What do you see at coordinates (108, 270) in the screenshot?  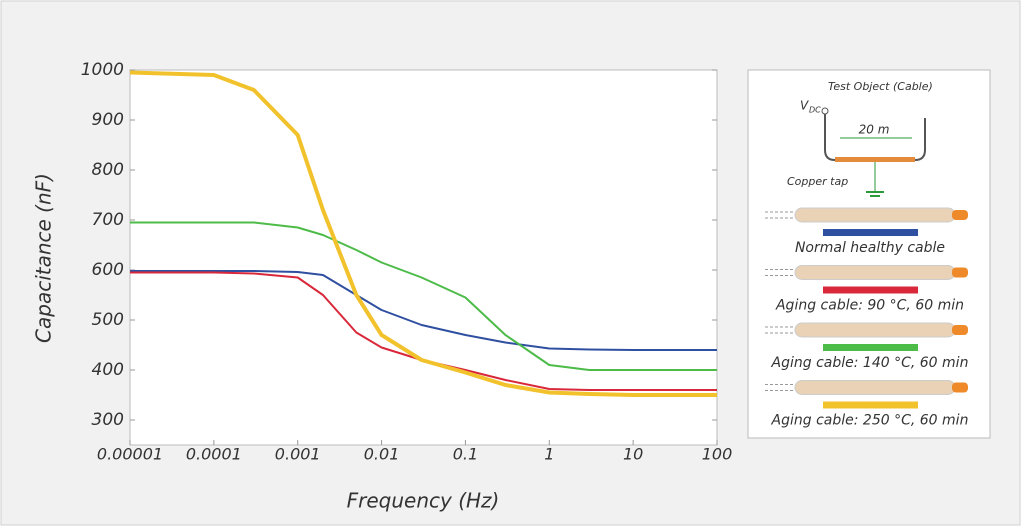 I see `y-tick-label: 600` at bounding box center [108, 270].